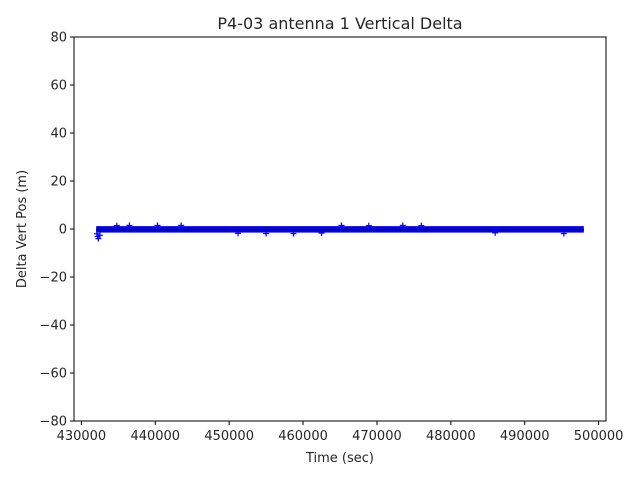 The width and height of the screenshot is (640, 480). Describe the element at coordinates (53, 422) in the screenshot. I see `y-tick-label: −80` at that location.